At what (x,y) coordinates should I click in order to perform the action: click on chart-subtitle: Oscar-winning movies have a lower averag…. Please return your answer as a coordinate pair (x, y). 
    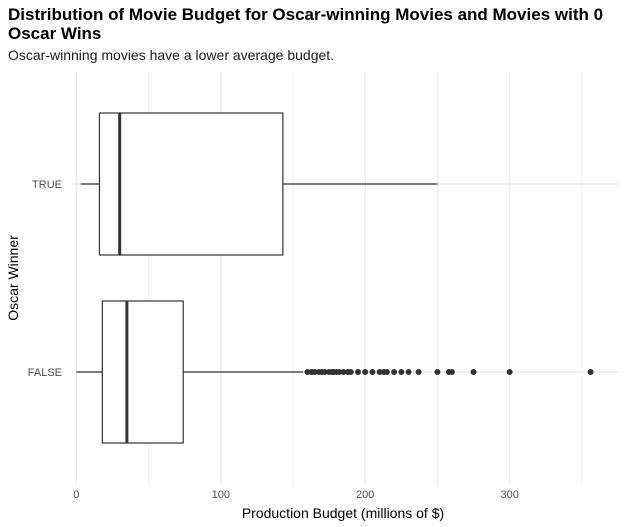
    Looking at the image, I should click on (171, 55).